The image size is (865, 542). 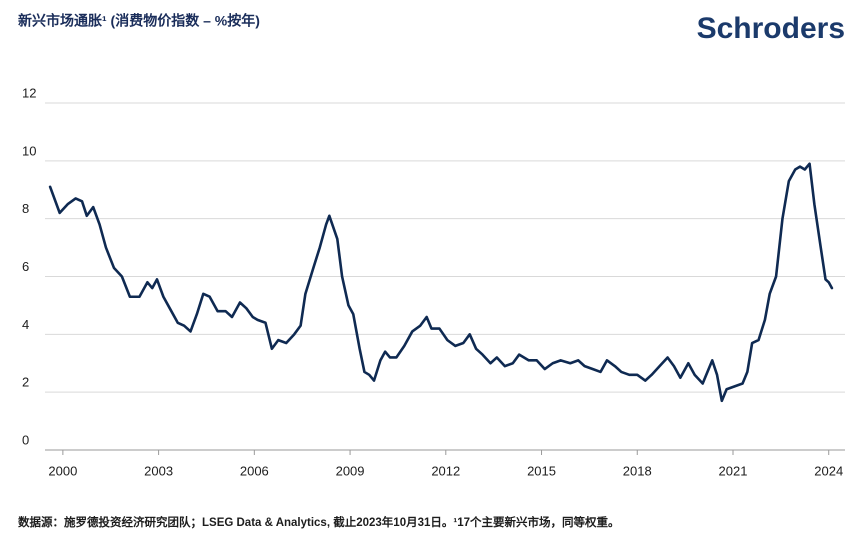 What do you see at coordinates (254, 470) in the screenshot?
I see `x-tick-label: 2006` at bounding box center [254, 470].